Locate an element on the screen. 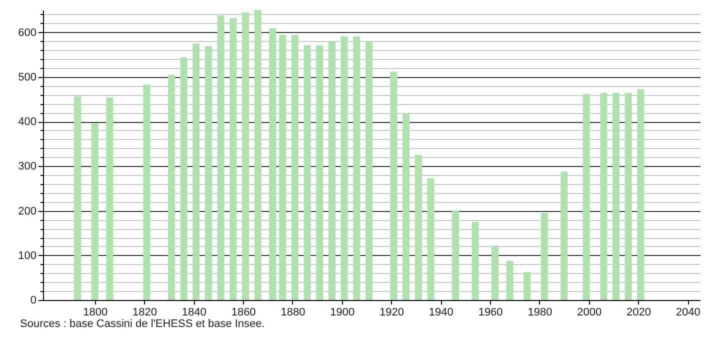 Image resolution: width=710 pixels, height=340 pixels. x-tick-label: 1820 is located at coordinates (145, 312).